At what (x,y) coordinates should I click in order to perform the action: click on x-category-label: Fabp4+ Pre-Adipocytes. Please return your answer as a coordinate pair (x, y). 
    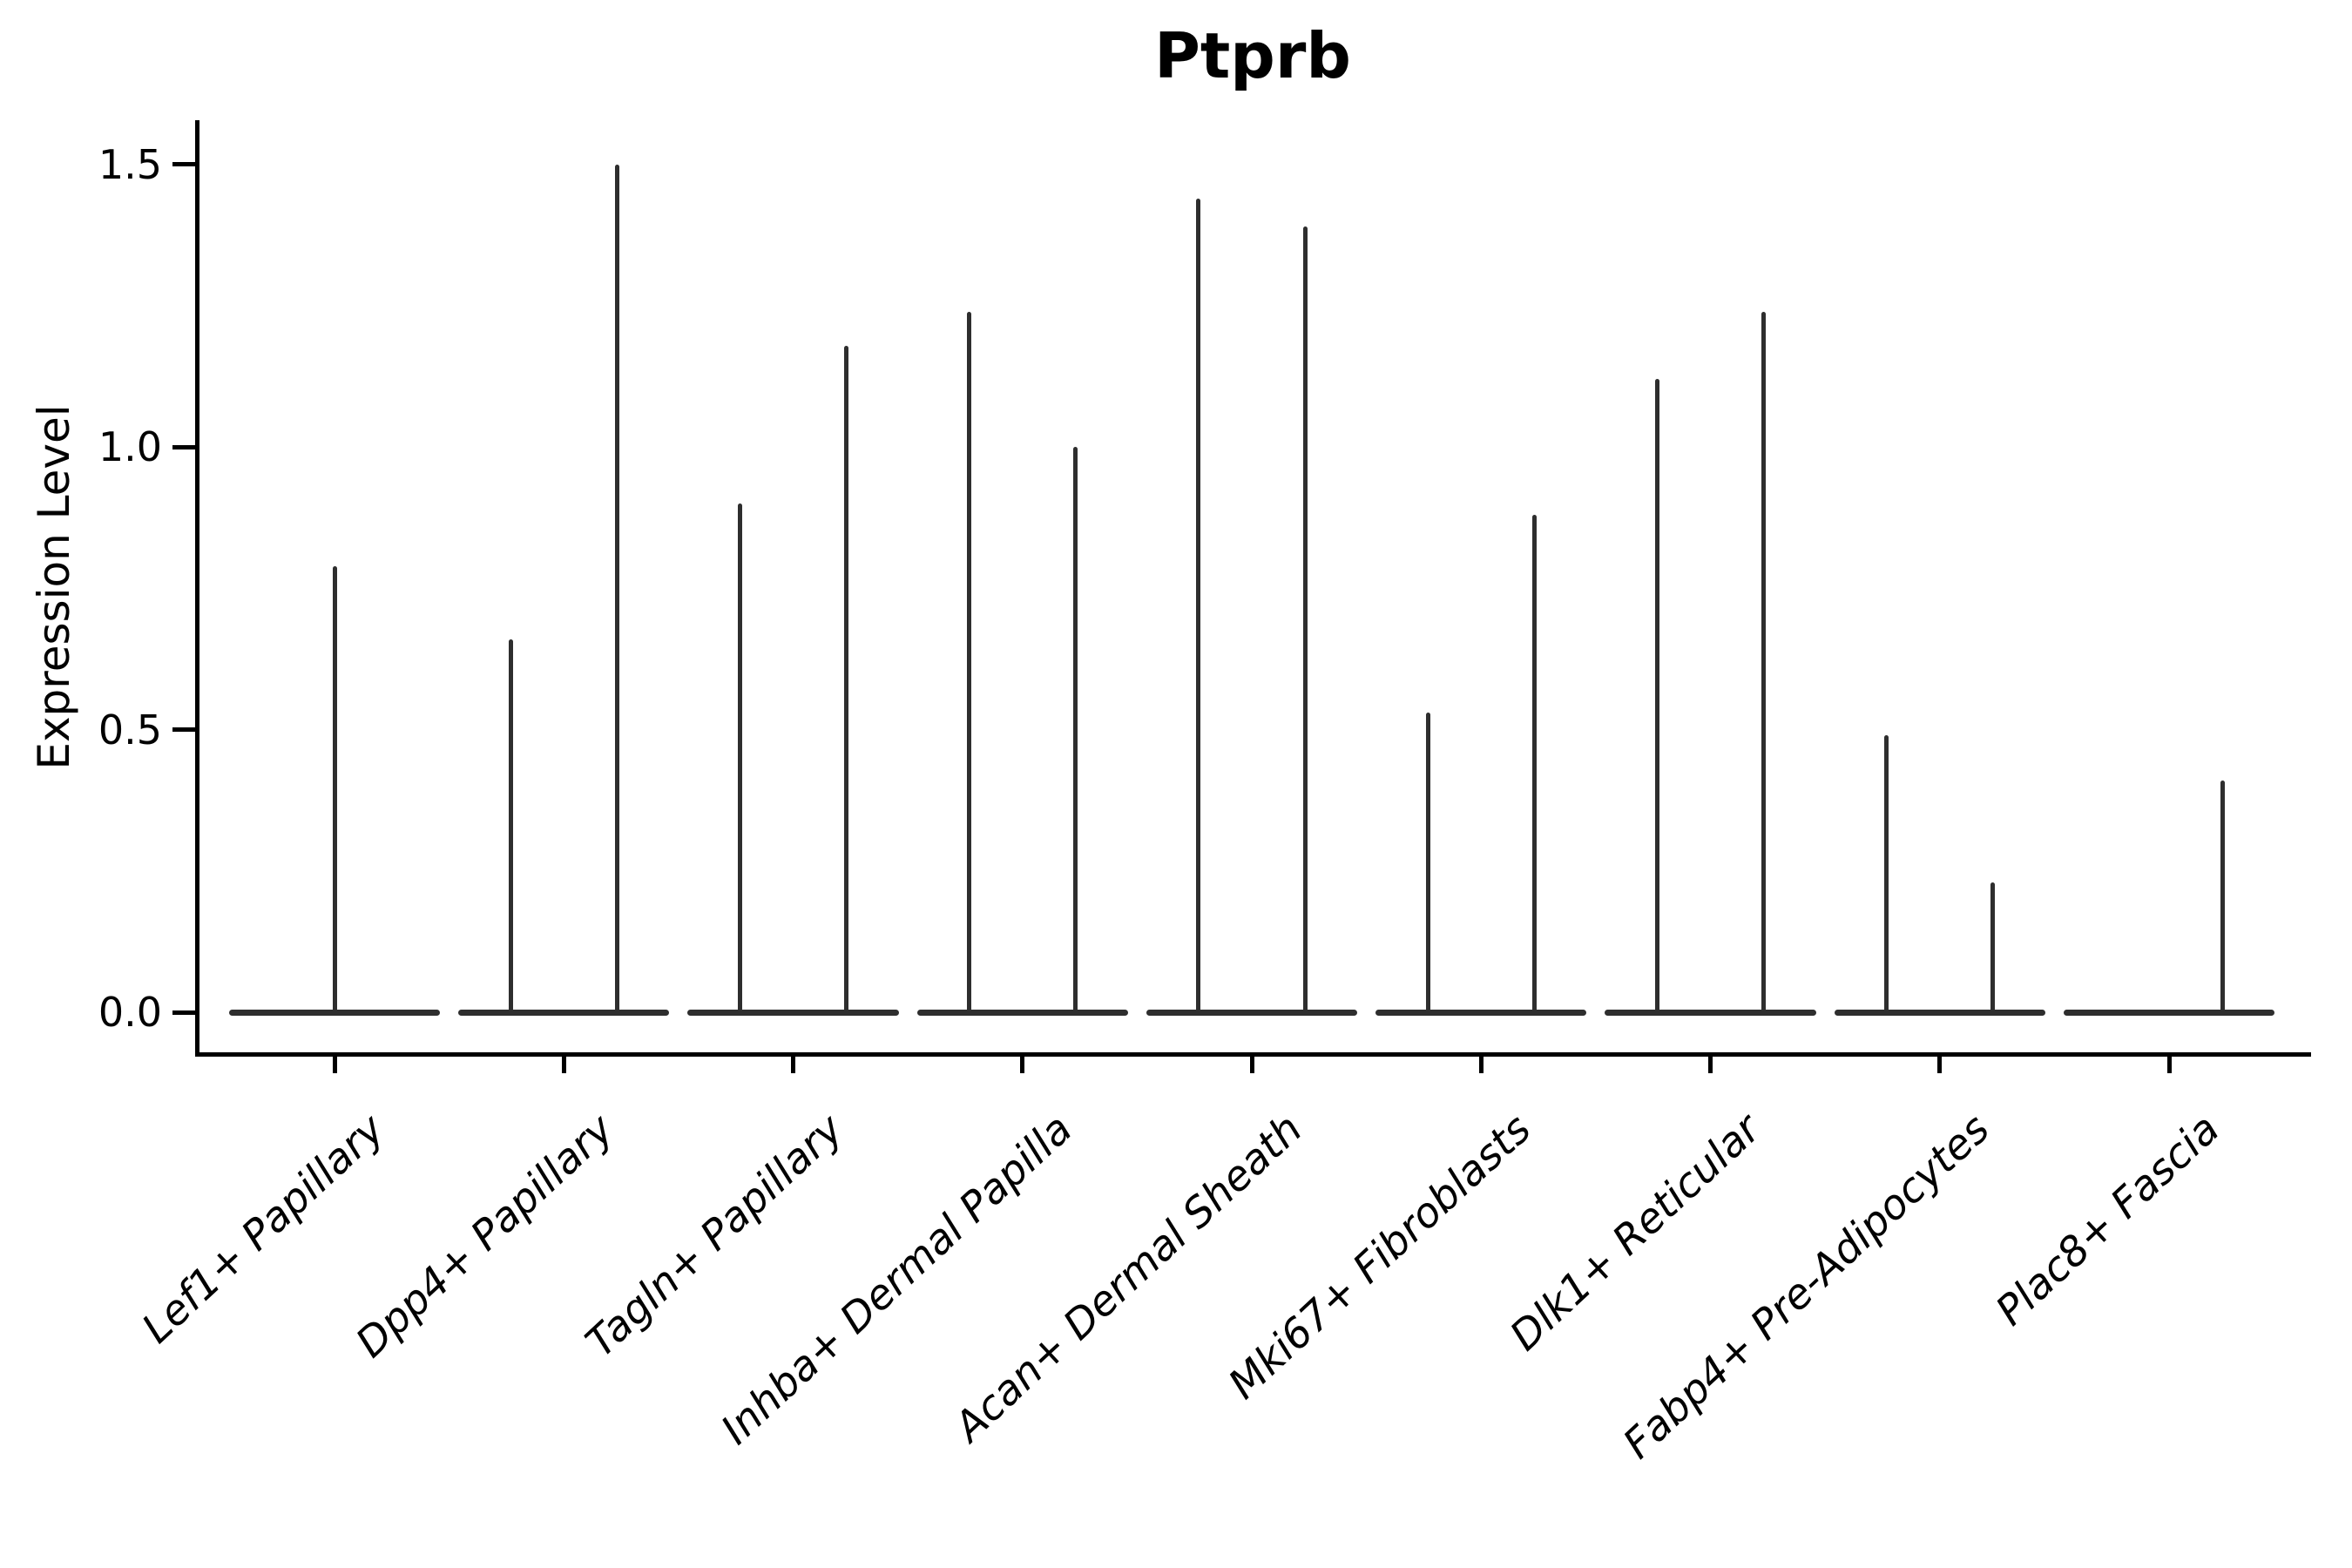
    Looking at the image, I should click on (1807, 1287).